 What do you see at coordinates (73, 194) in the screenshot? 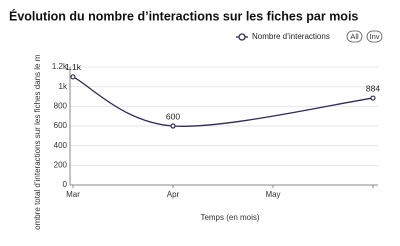
I see `x-tick-label: Mar` at bounding box center [73, 194].